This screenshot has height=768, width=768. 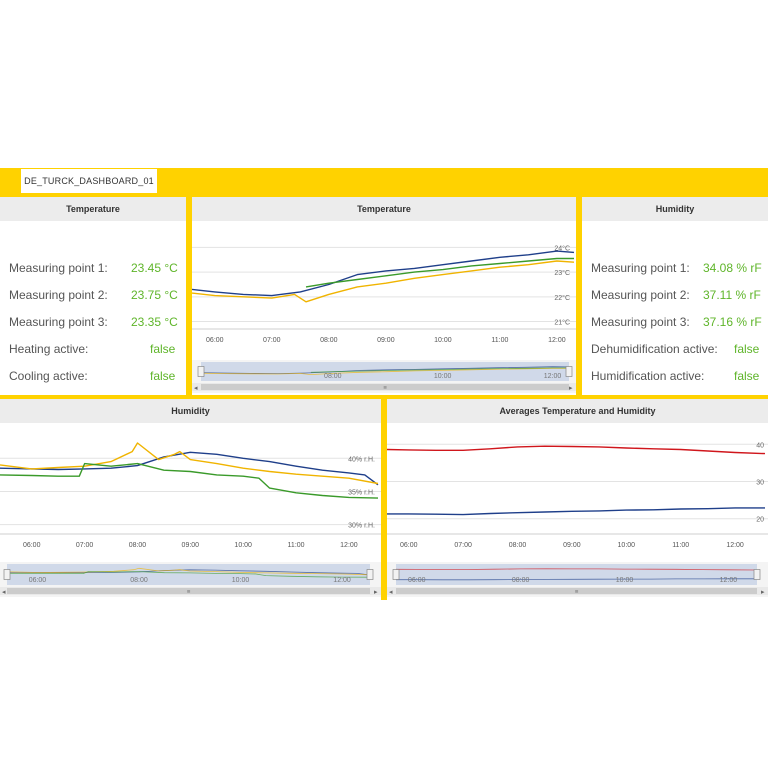 I want to click on row-value: 23.45 °C, so click(x=154, y=268).